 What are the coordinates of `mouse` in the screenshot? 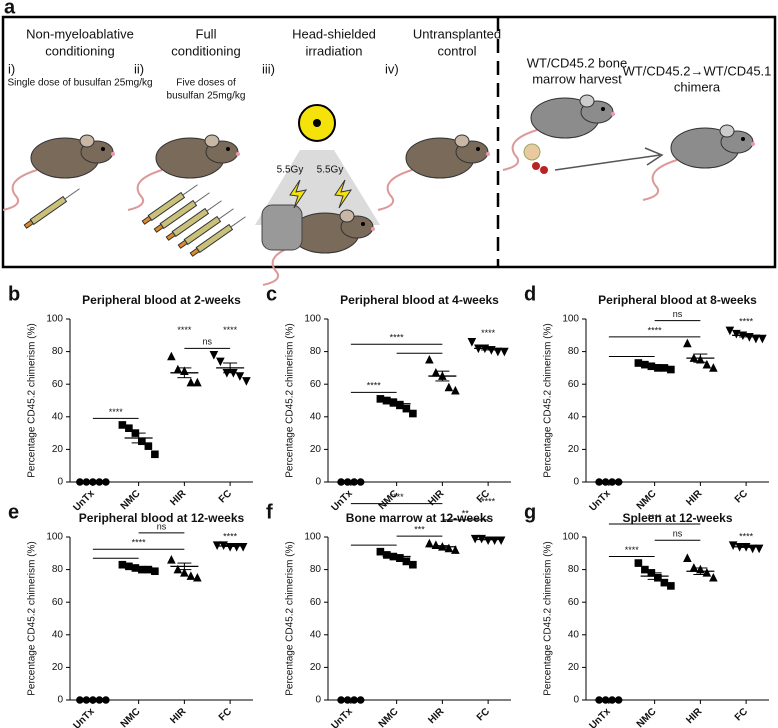 It's located at (434, 172).